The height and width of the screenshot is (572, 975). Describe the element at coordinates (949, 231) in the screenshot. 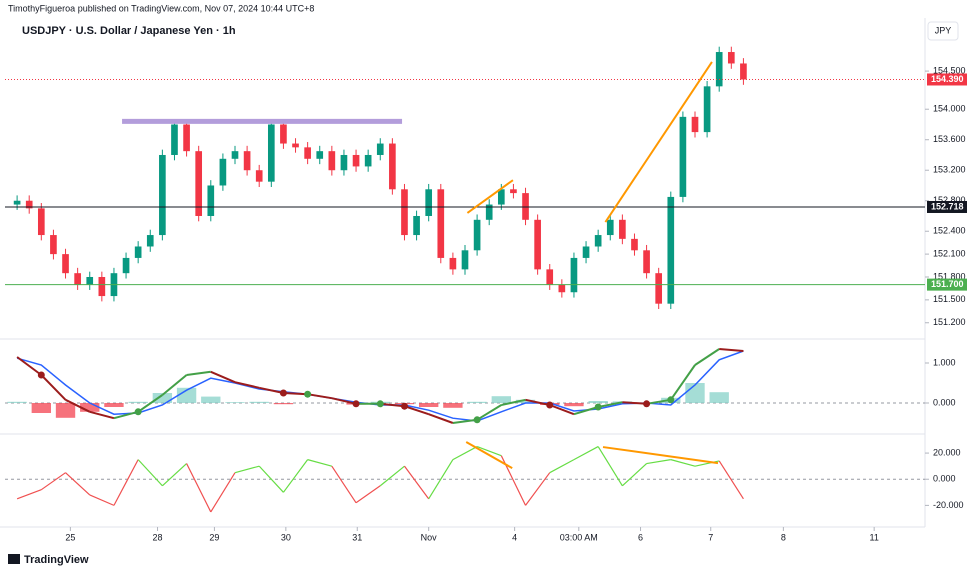

I see `y-tick-label: 152.400` at that location.